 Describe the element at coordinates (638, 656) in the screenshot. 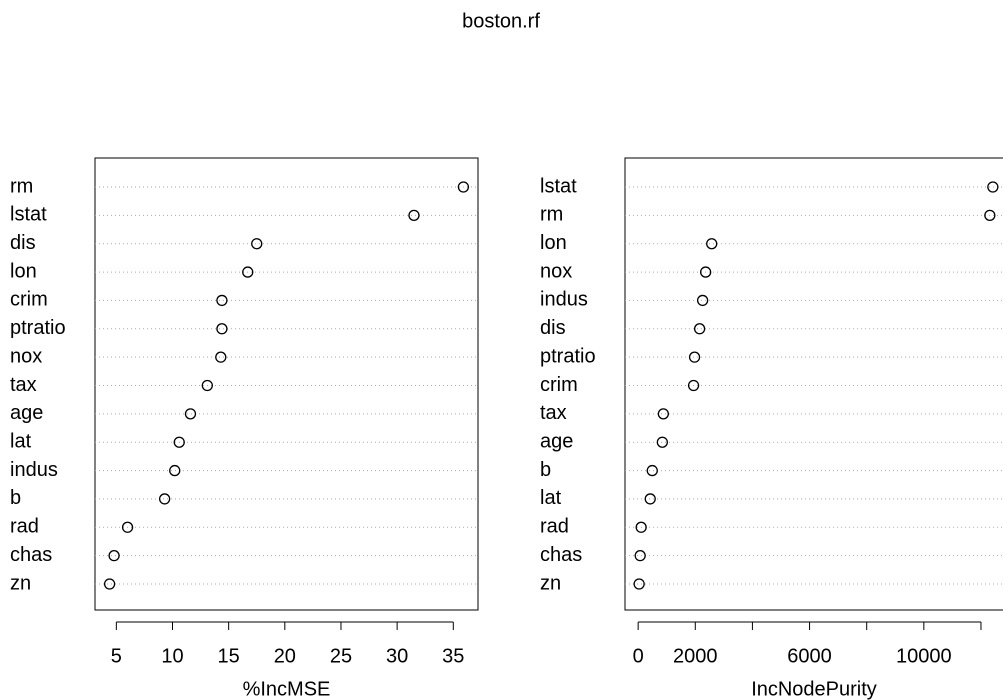

I see `x-tick-label: 0` at that location.